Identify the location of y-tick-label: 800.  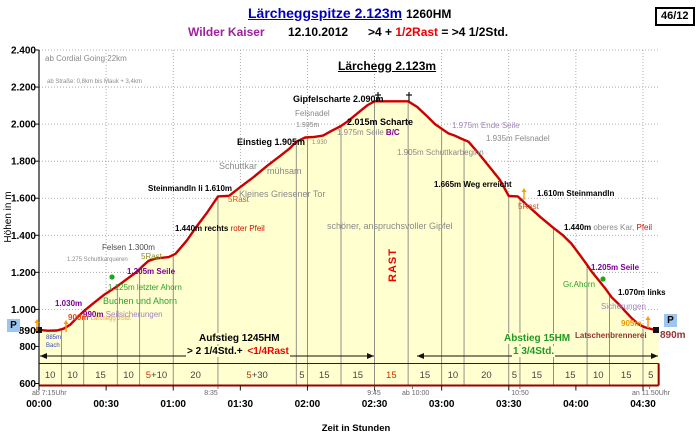
(27, 347).